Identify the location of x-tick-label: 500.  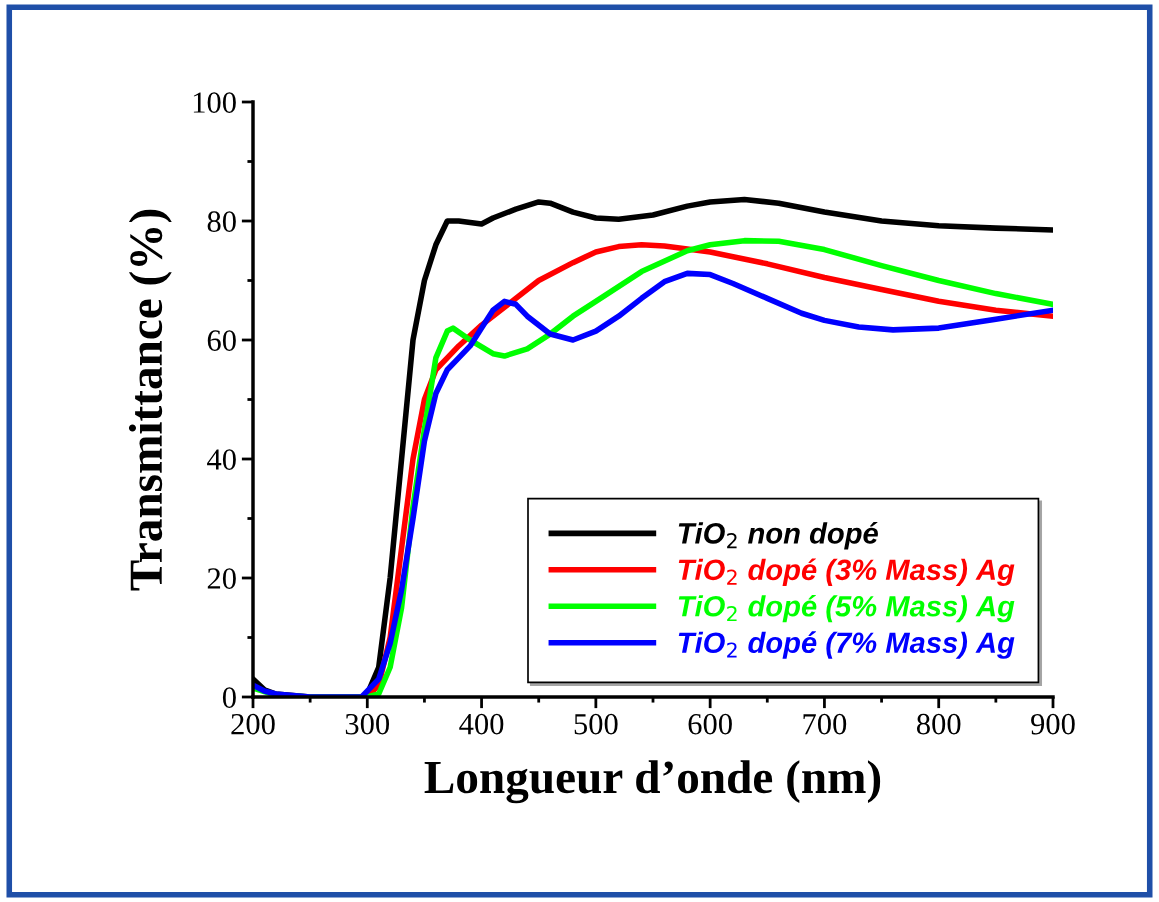
(596, 724).